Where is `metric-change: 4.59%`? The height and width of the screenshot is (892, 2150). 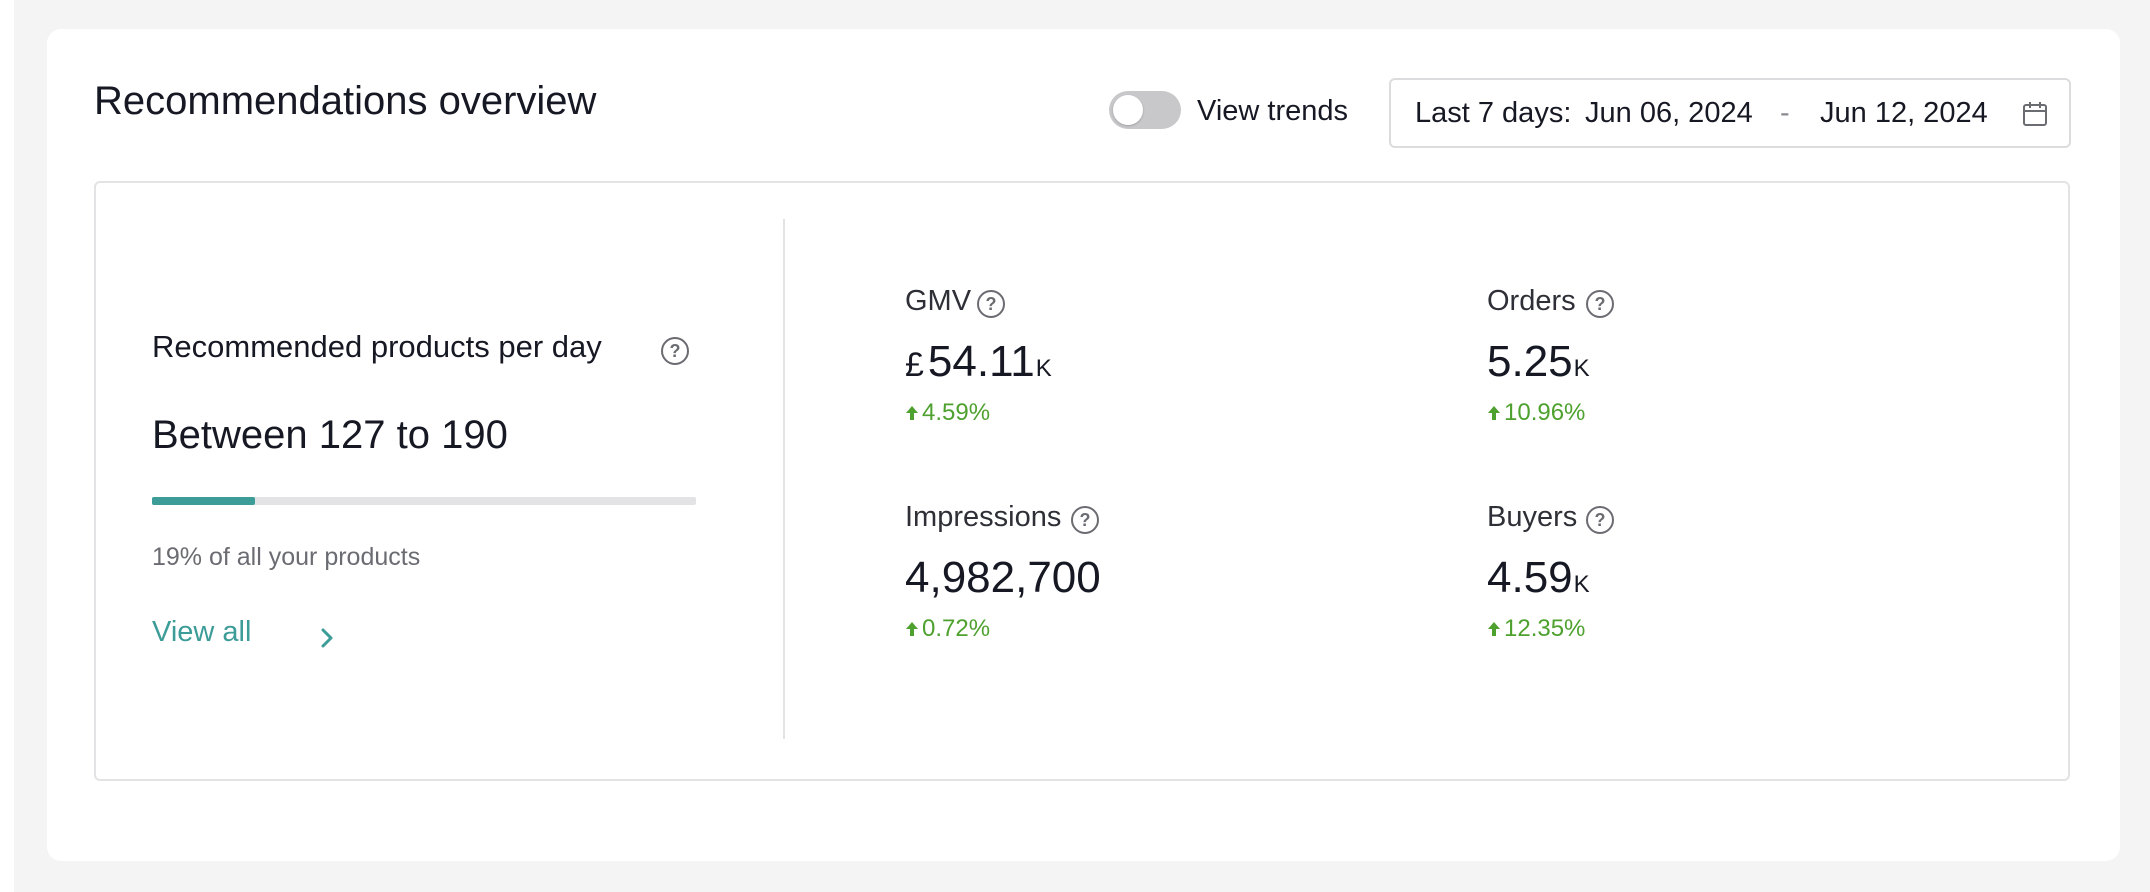
metric-change: 4.59% is located at coordinates (947, 413).